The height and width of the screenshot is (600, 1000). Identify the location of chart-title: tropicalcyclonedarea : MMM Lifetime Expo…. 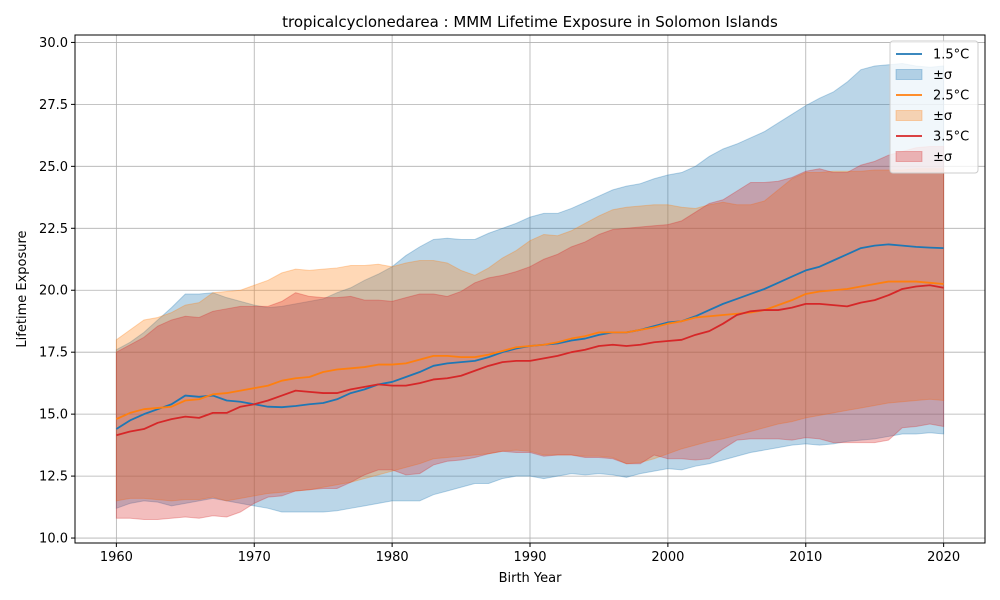
(530, 22).